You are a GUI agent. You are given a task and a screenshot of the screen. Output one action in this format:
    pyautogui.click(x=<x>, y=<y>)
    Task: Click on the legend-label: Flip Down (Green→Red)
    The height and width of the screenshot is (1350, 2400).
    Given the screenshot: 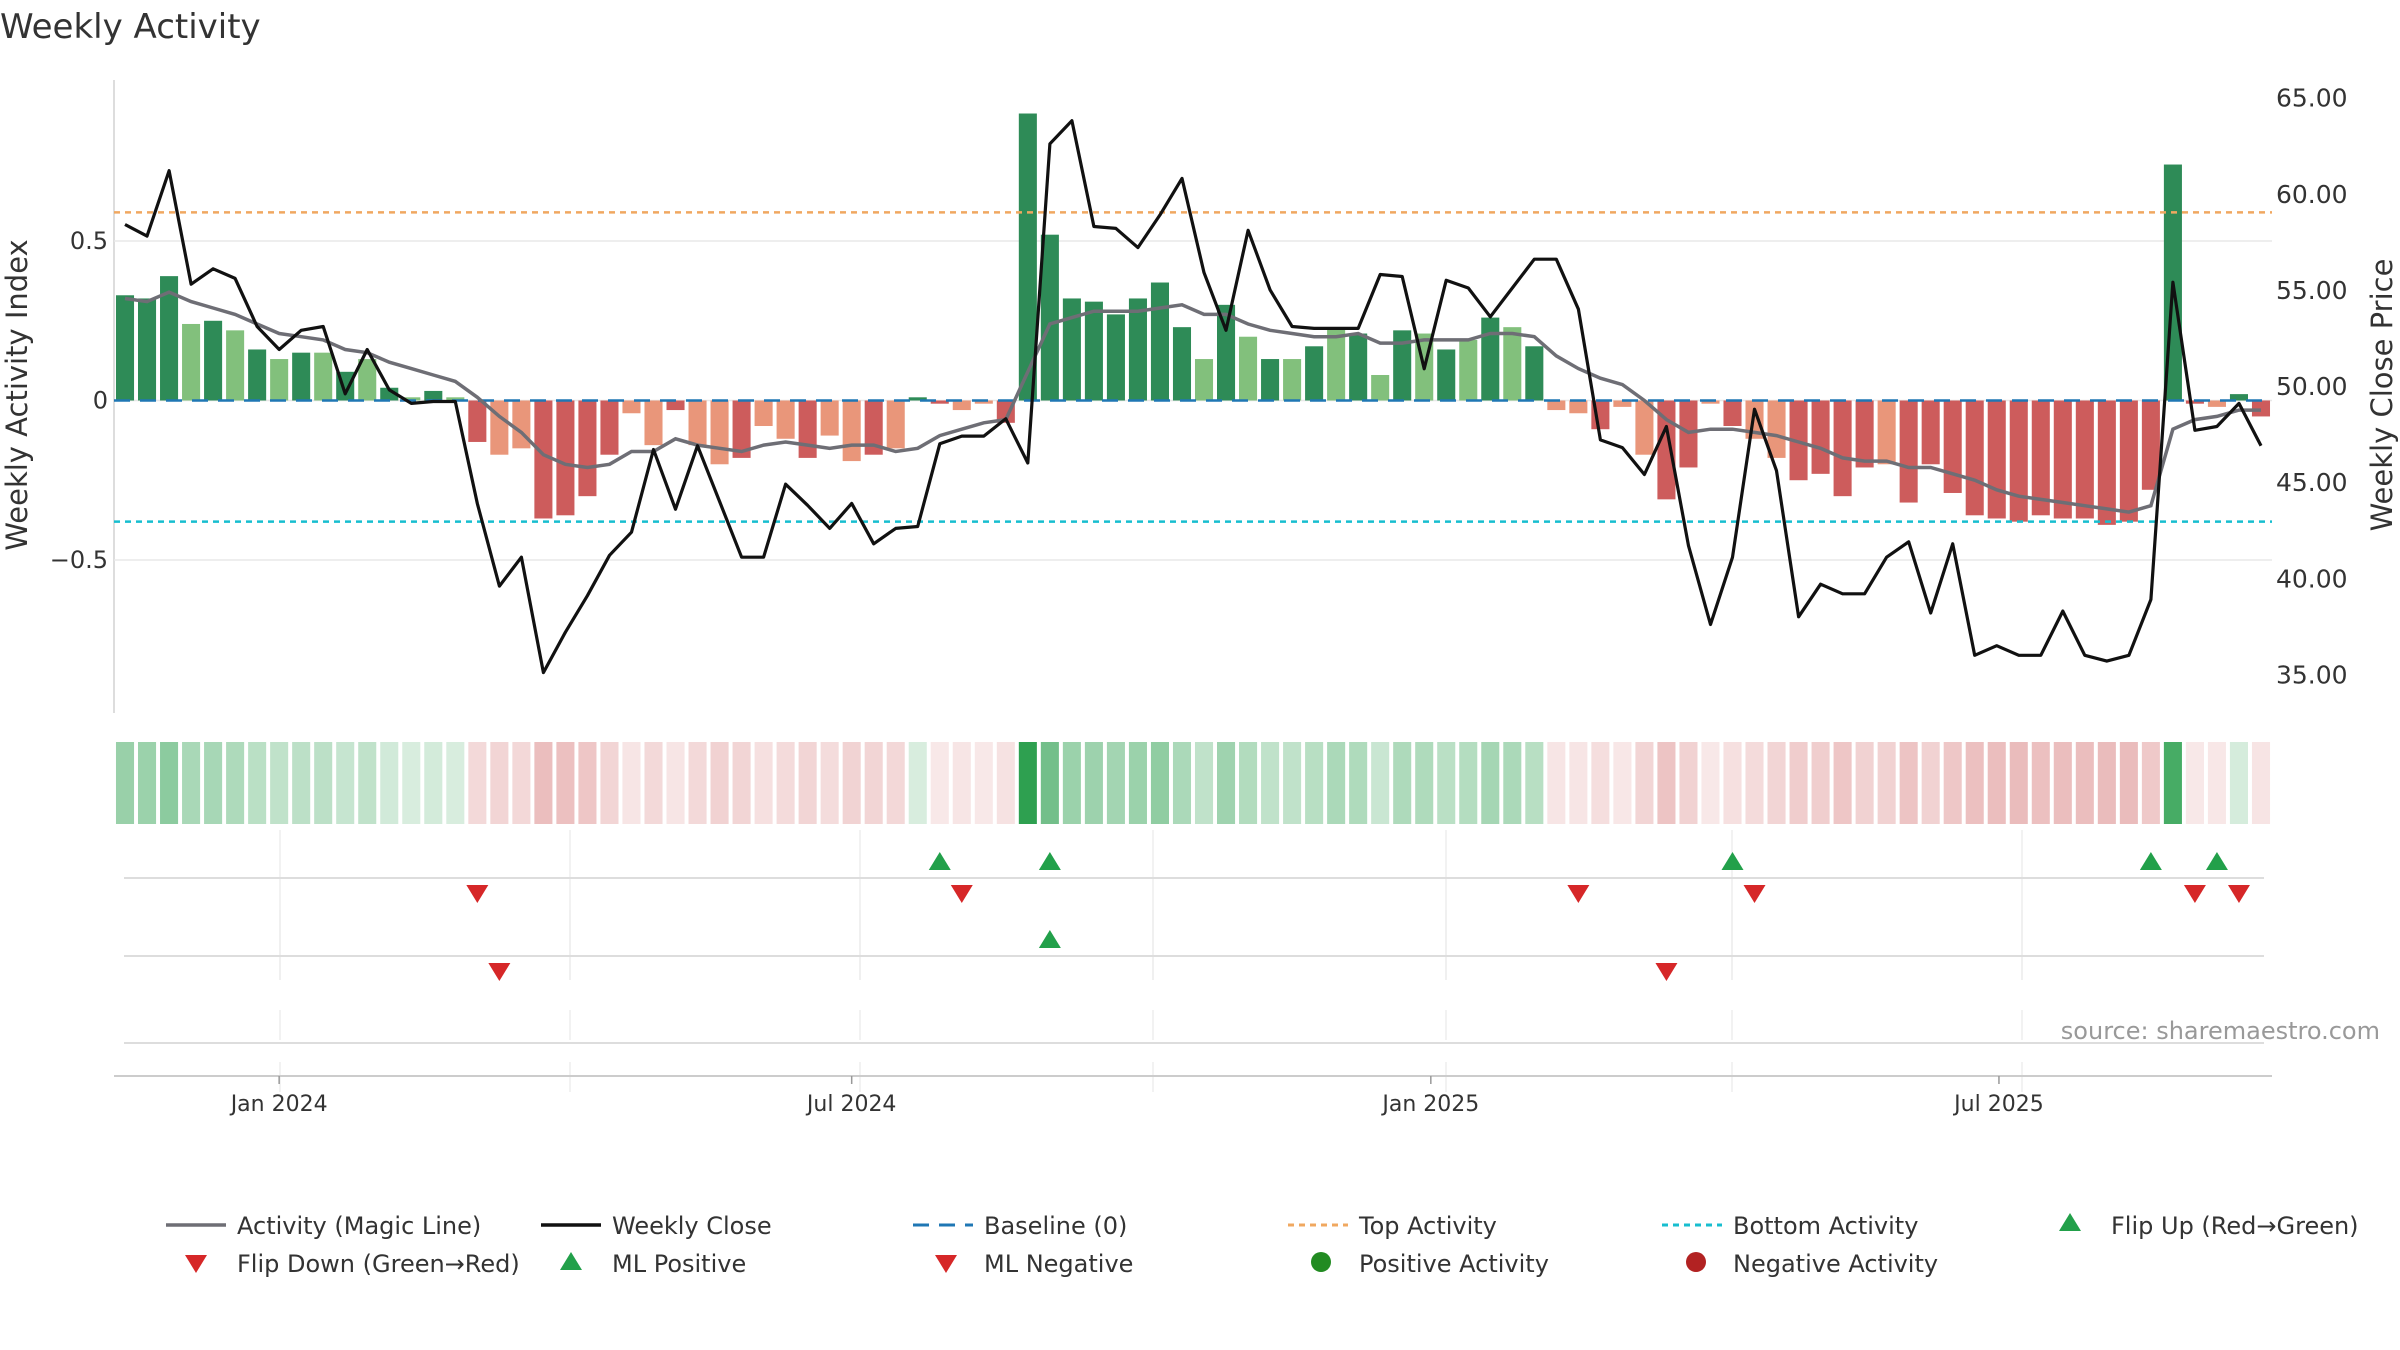 What is the action you would take?
    pyautogui.click(x=378, y=1264)
    